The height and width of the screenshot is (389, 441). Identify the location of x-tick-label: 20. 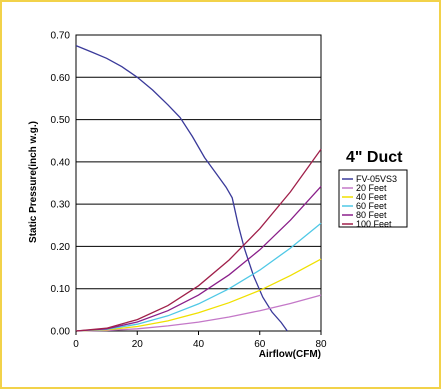
(138, 344).